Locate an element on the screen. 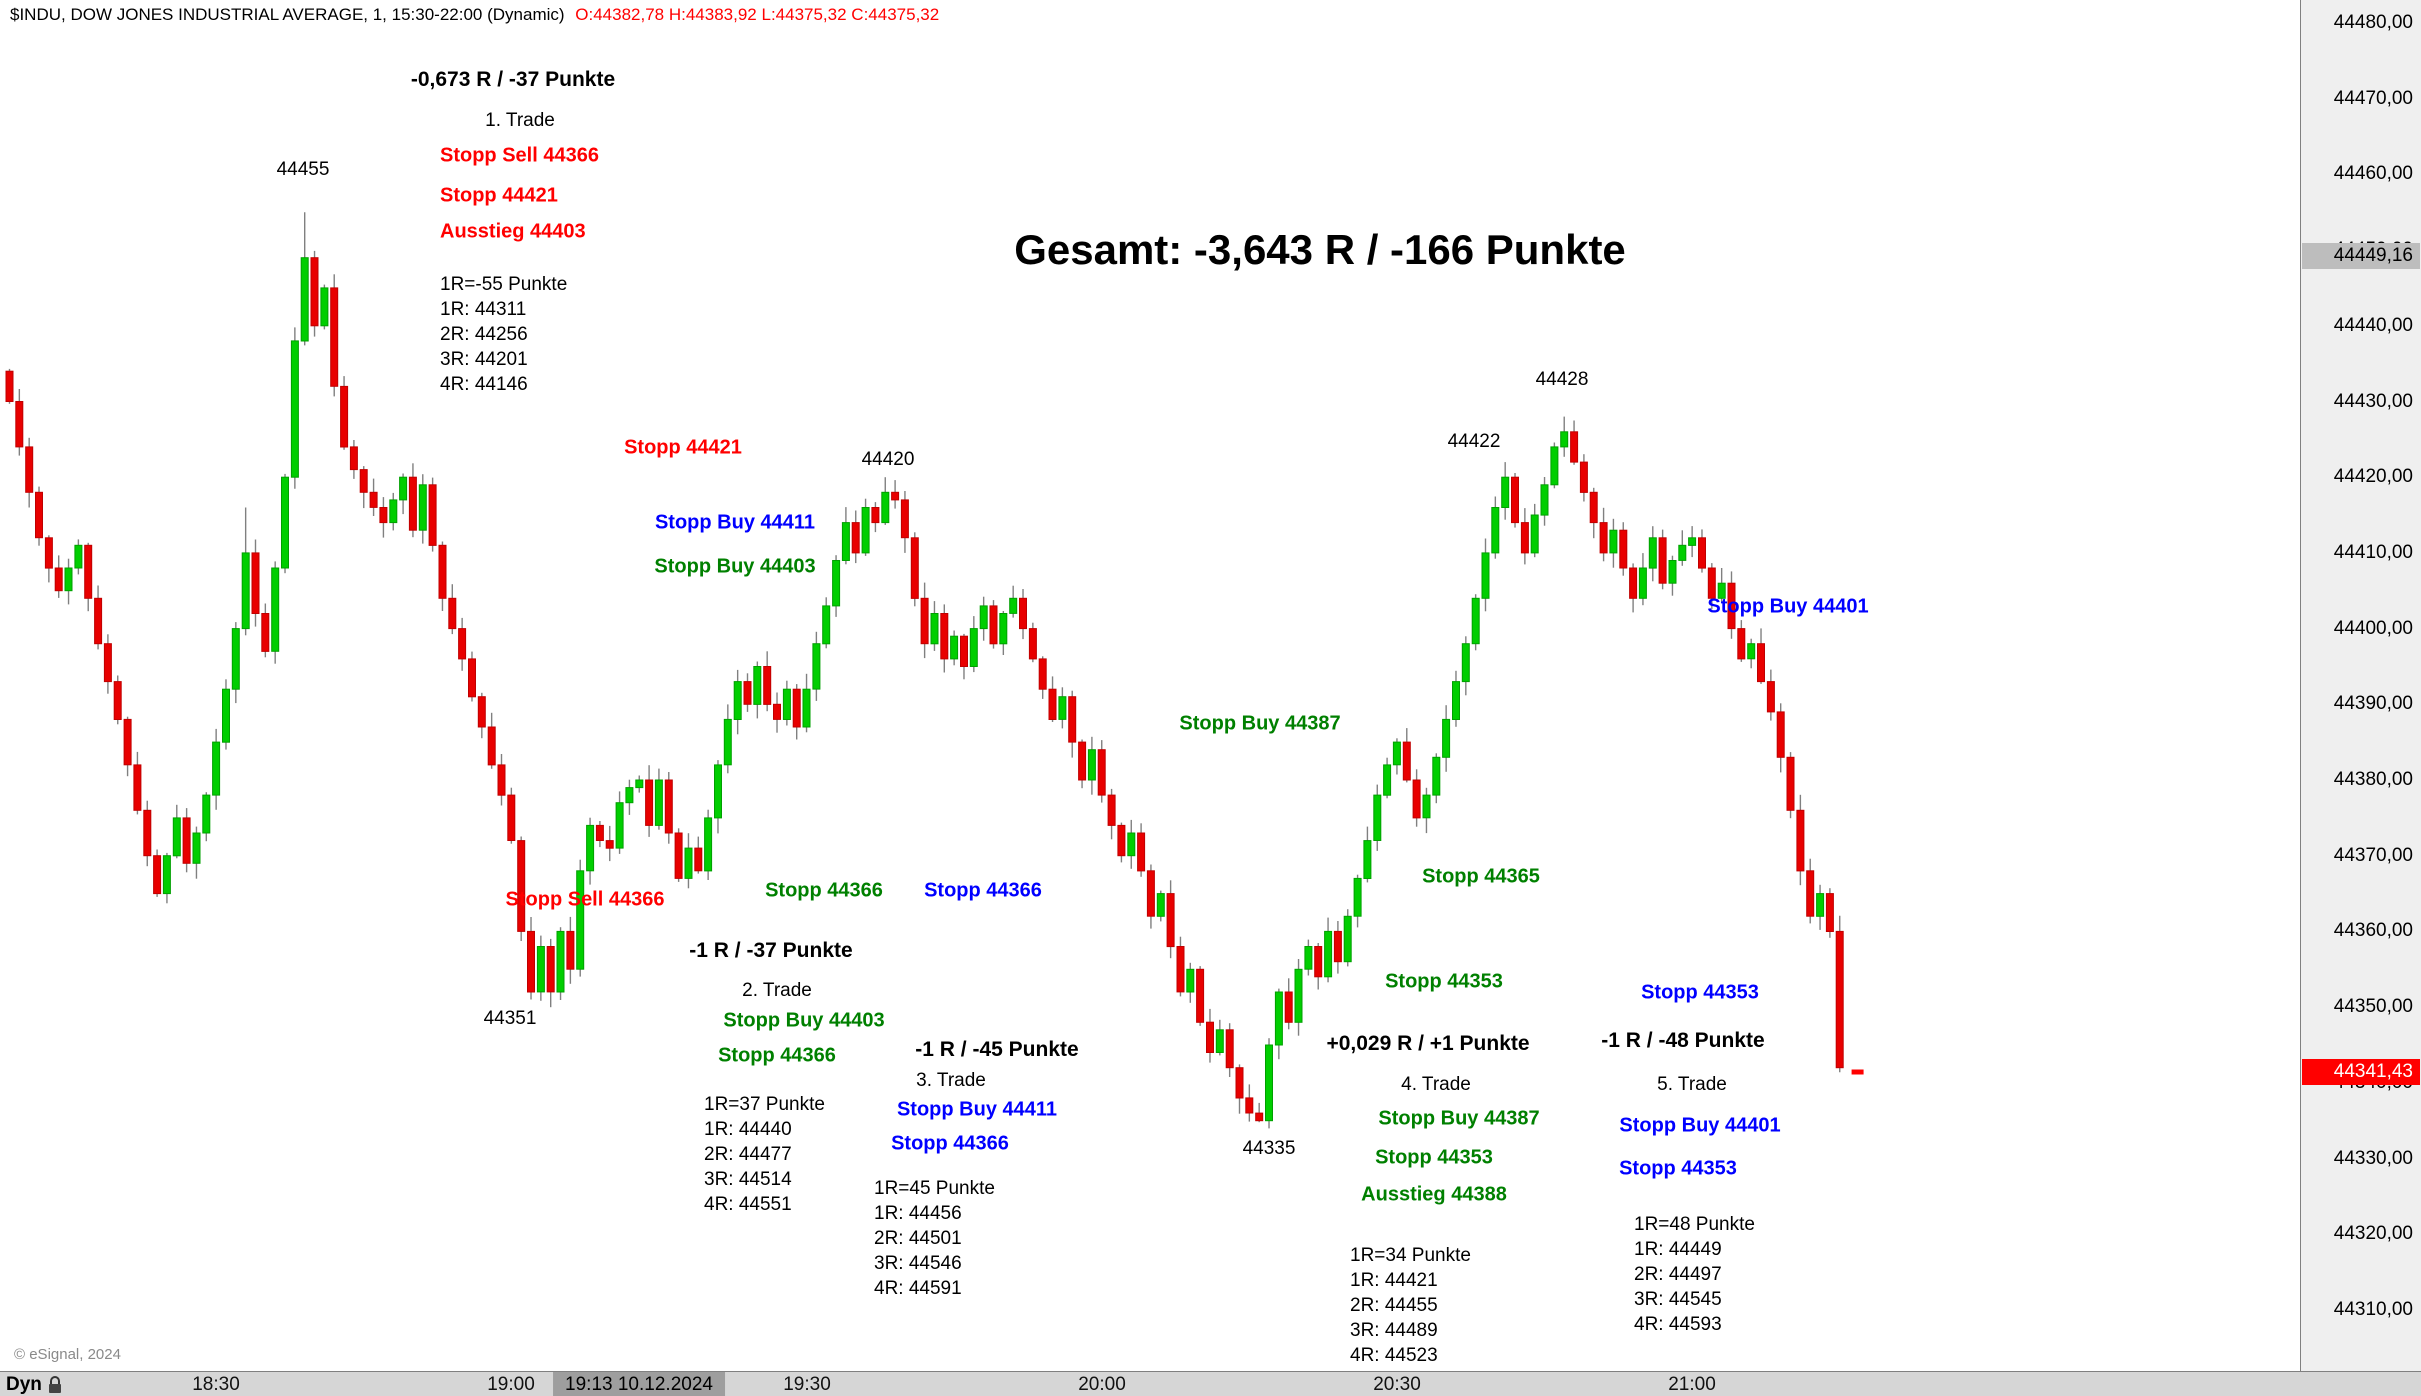  price-tick-label: 44370,00 is located at coordinates (2373, 855).